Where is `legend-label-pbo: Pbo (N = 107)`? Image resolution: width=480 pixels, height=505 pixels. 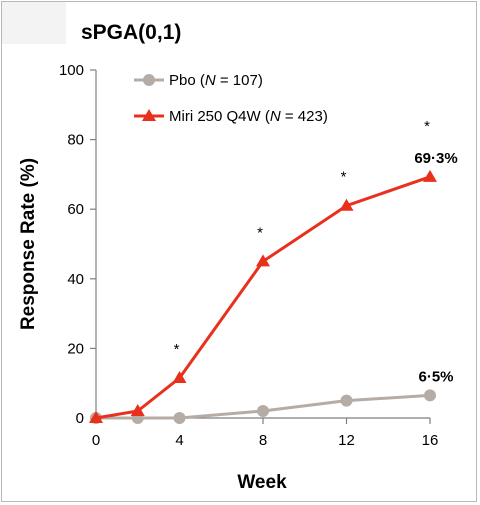 legend-label-pbo: Pbo (N = 107) is located at coordinates (216, 80).